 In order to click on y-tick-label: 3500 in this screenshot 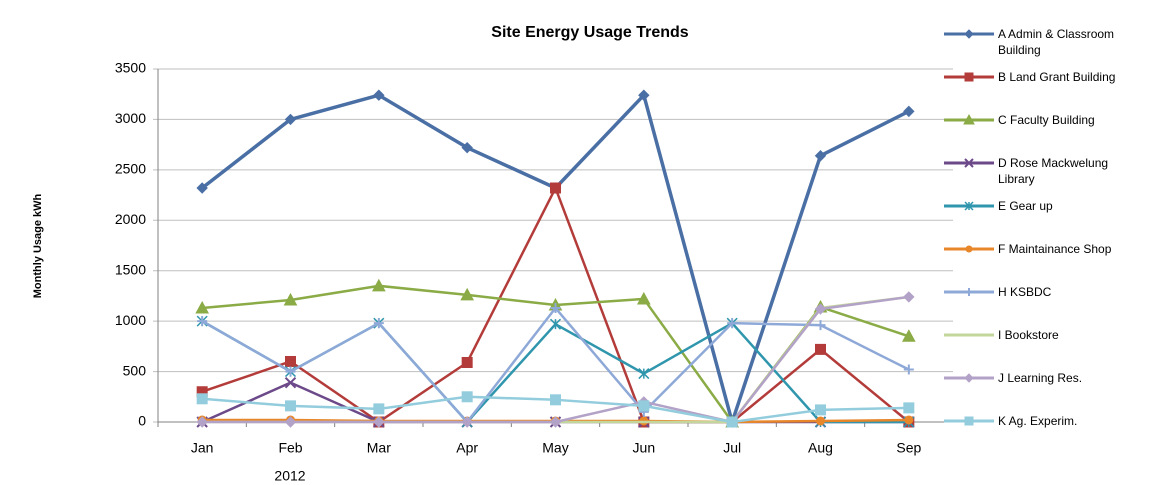, I will do `click(130, 68)`.